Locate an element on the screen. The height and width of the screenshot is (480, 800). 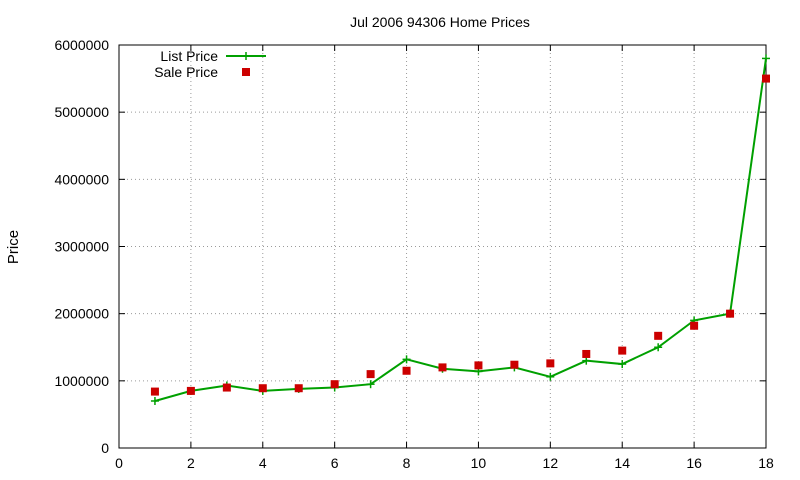
x-tick-label: 18 is located at coordinates (766, 463).